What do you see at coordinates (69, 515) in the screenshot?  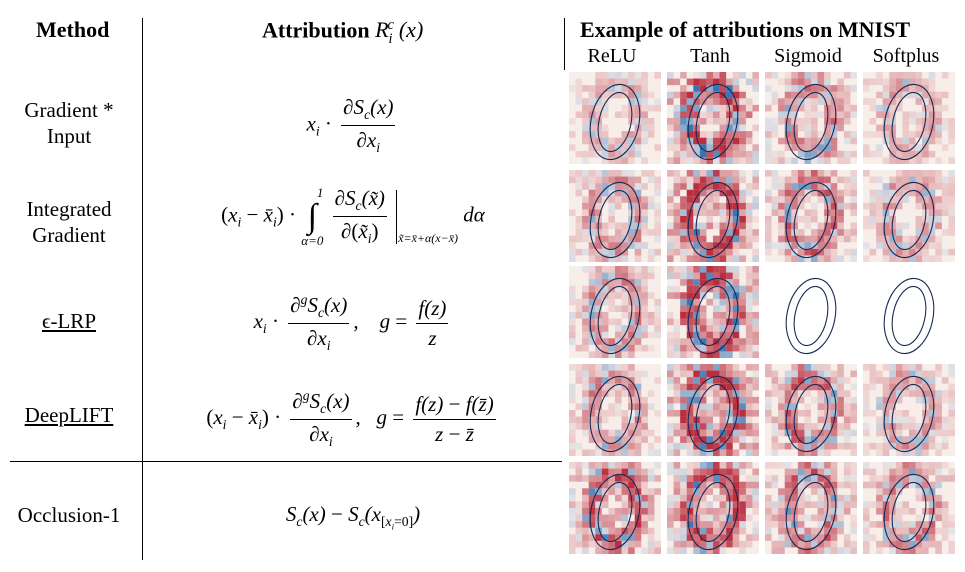 I see `method-label: Occlusion-1` at bounding box center [69, 515].